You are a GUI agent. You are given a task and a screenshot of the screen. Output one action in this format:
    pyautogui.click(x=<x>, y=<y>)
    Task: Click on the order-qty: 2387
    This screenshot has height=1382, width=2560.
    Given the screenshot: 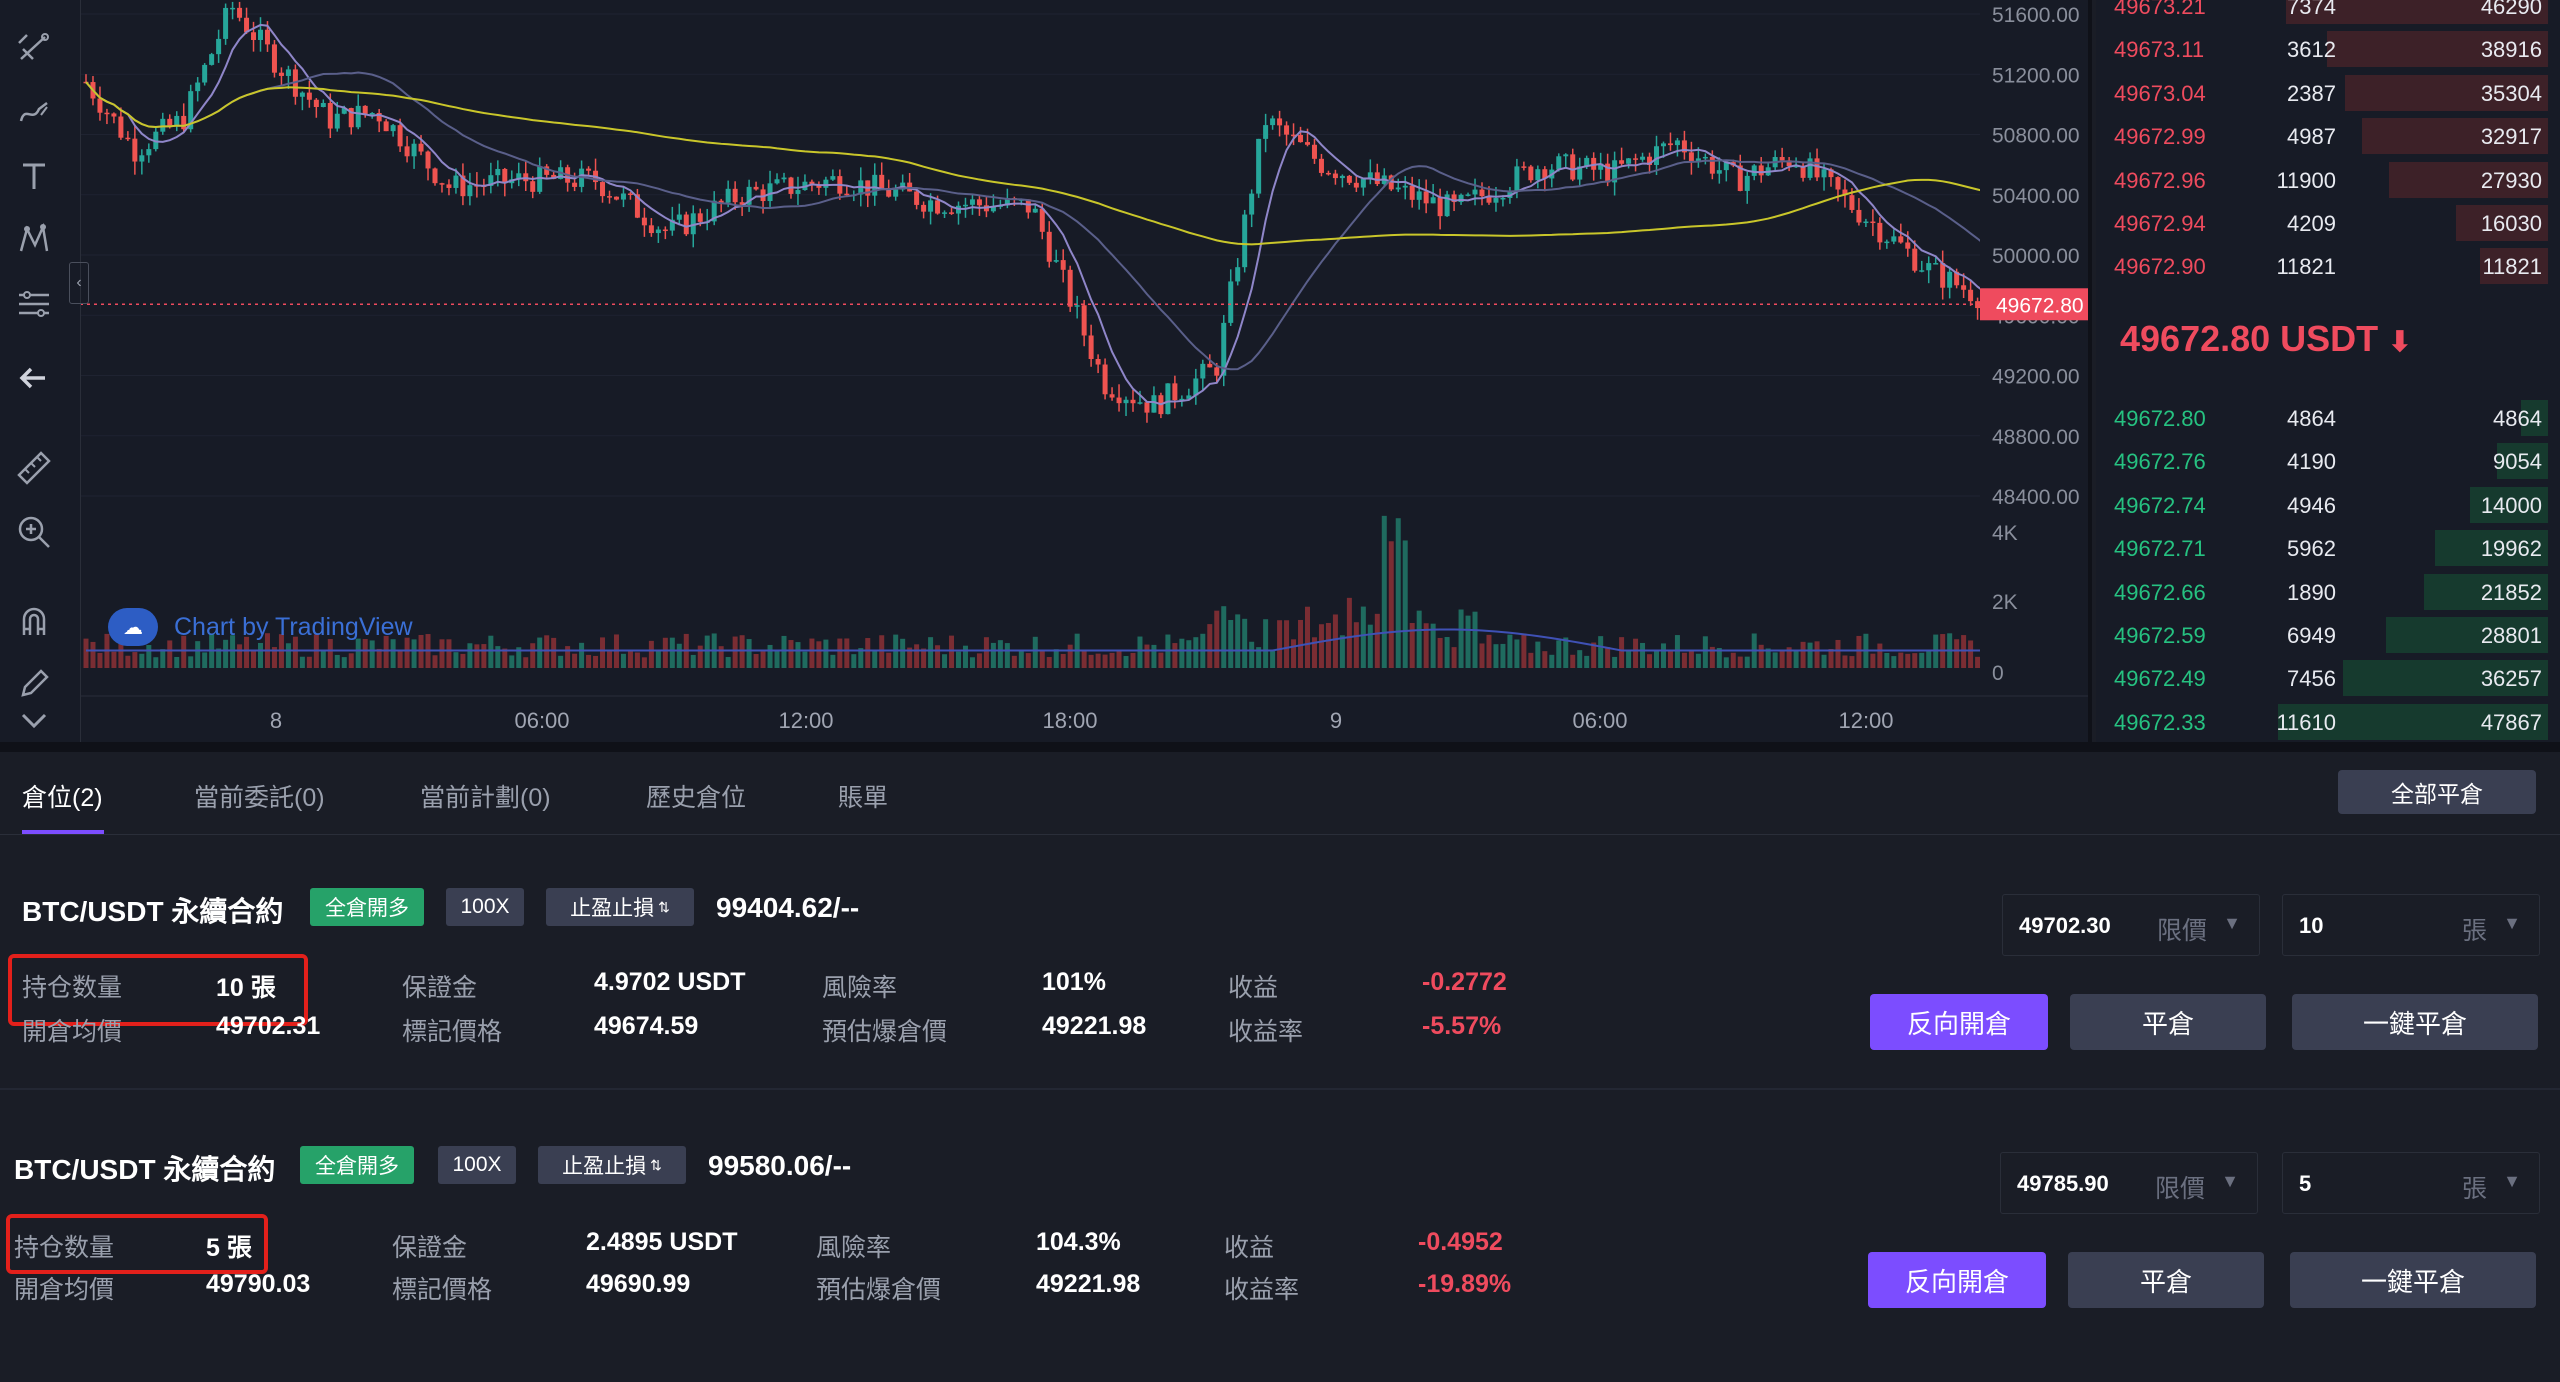 What is the action you would take?
    pyautogui.click(x=2311, y=93)
    